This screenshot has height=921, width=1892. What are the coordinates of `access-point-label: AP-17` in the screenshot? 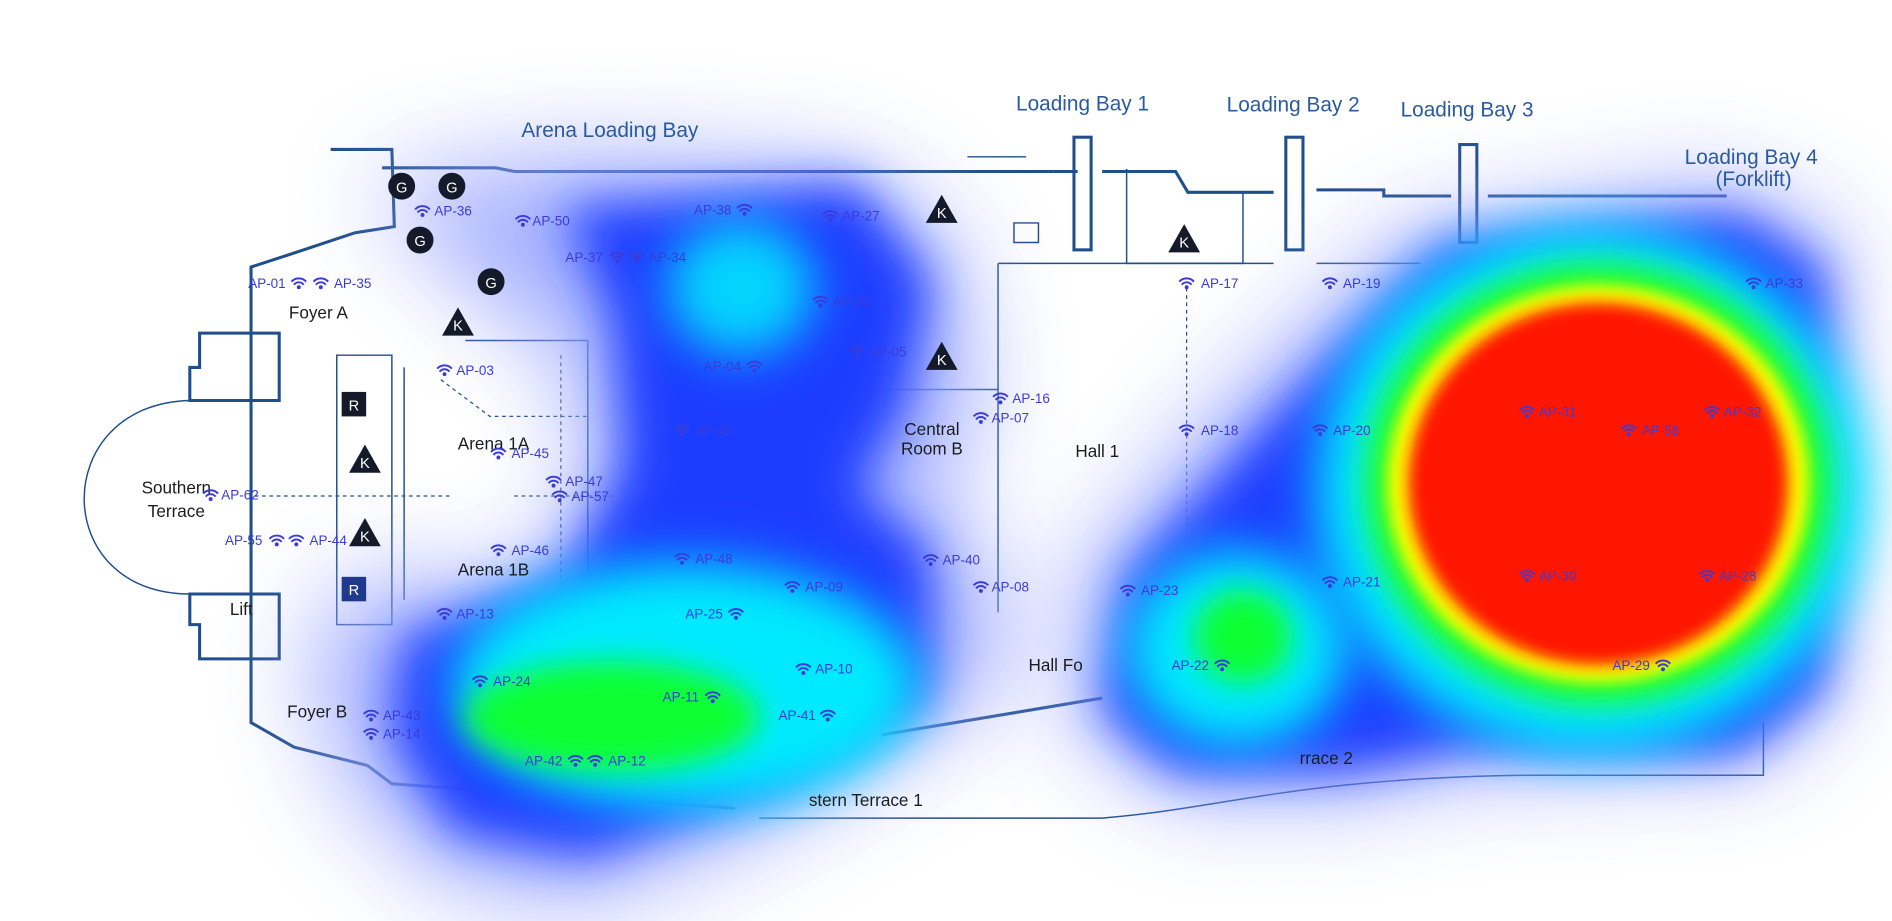 It's located at (1219, 283).